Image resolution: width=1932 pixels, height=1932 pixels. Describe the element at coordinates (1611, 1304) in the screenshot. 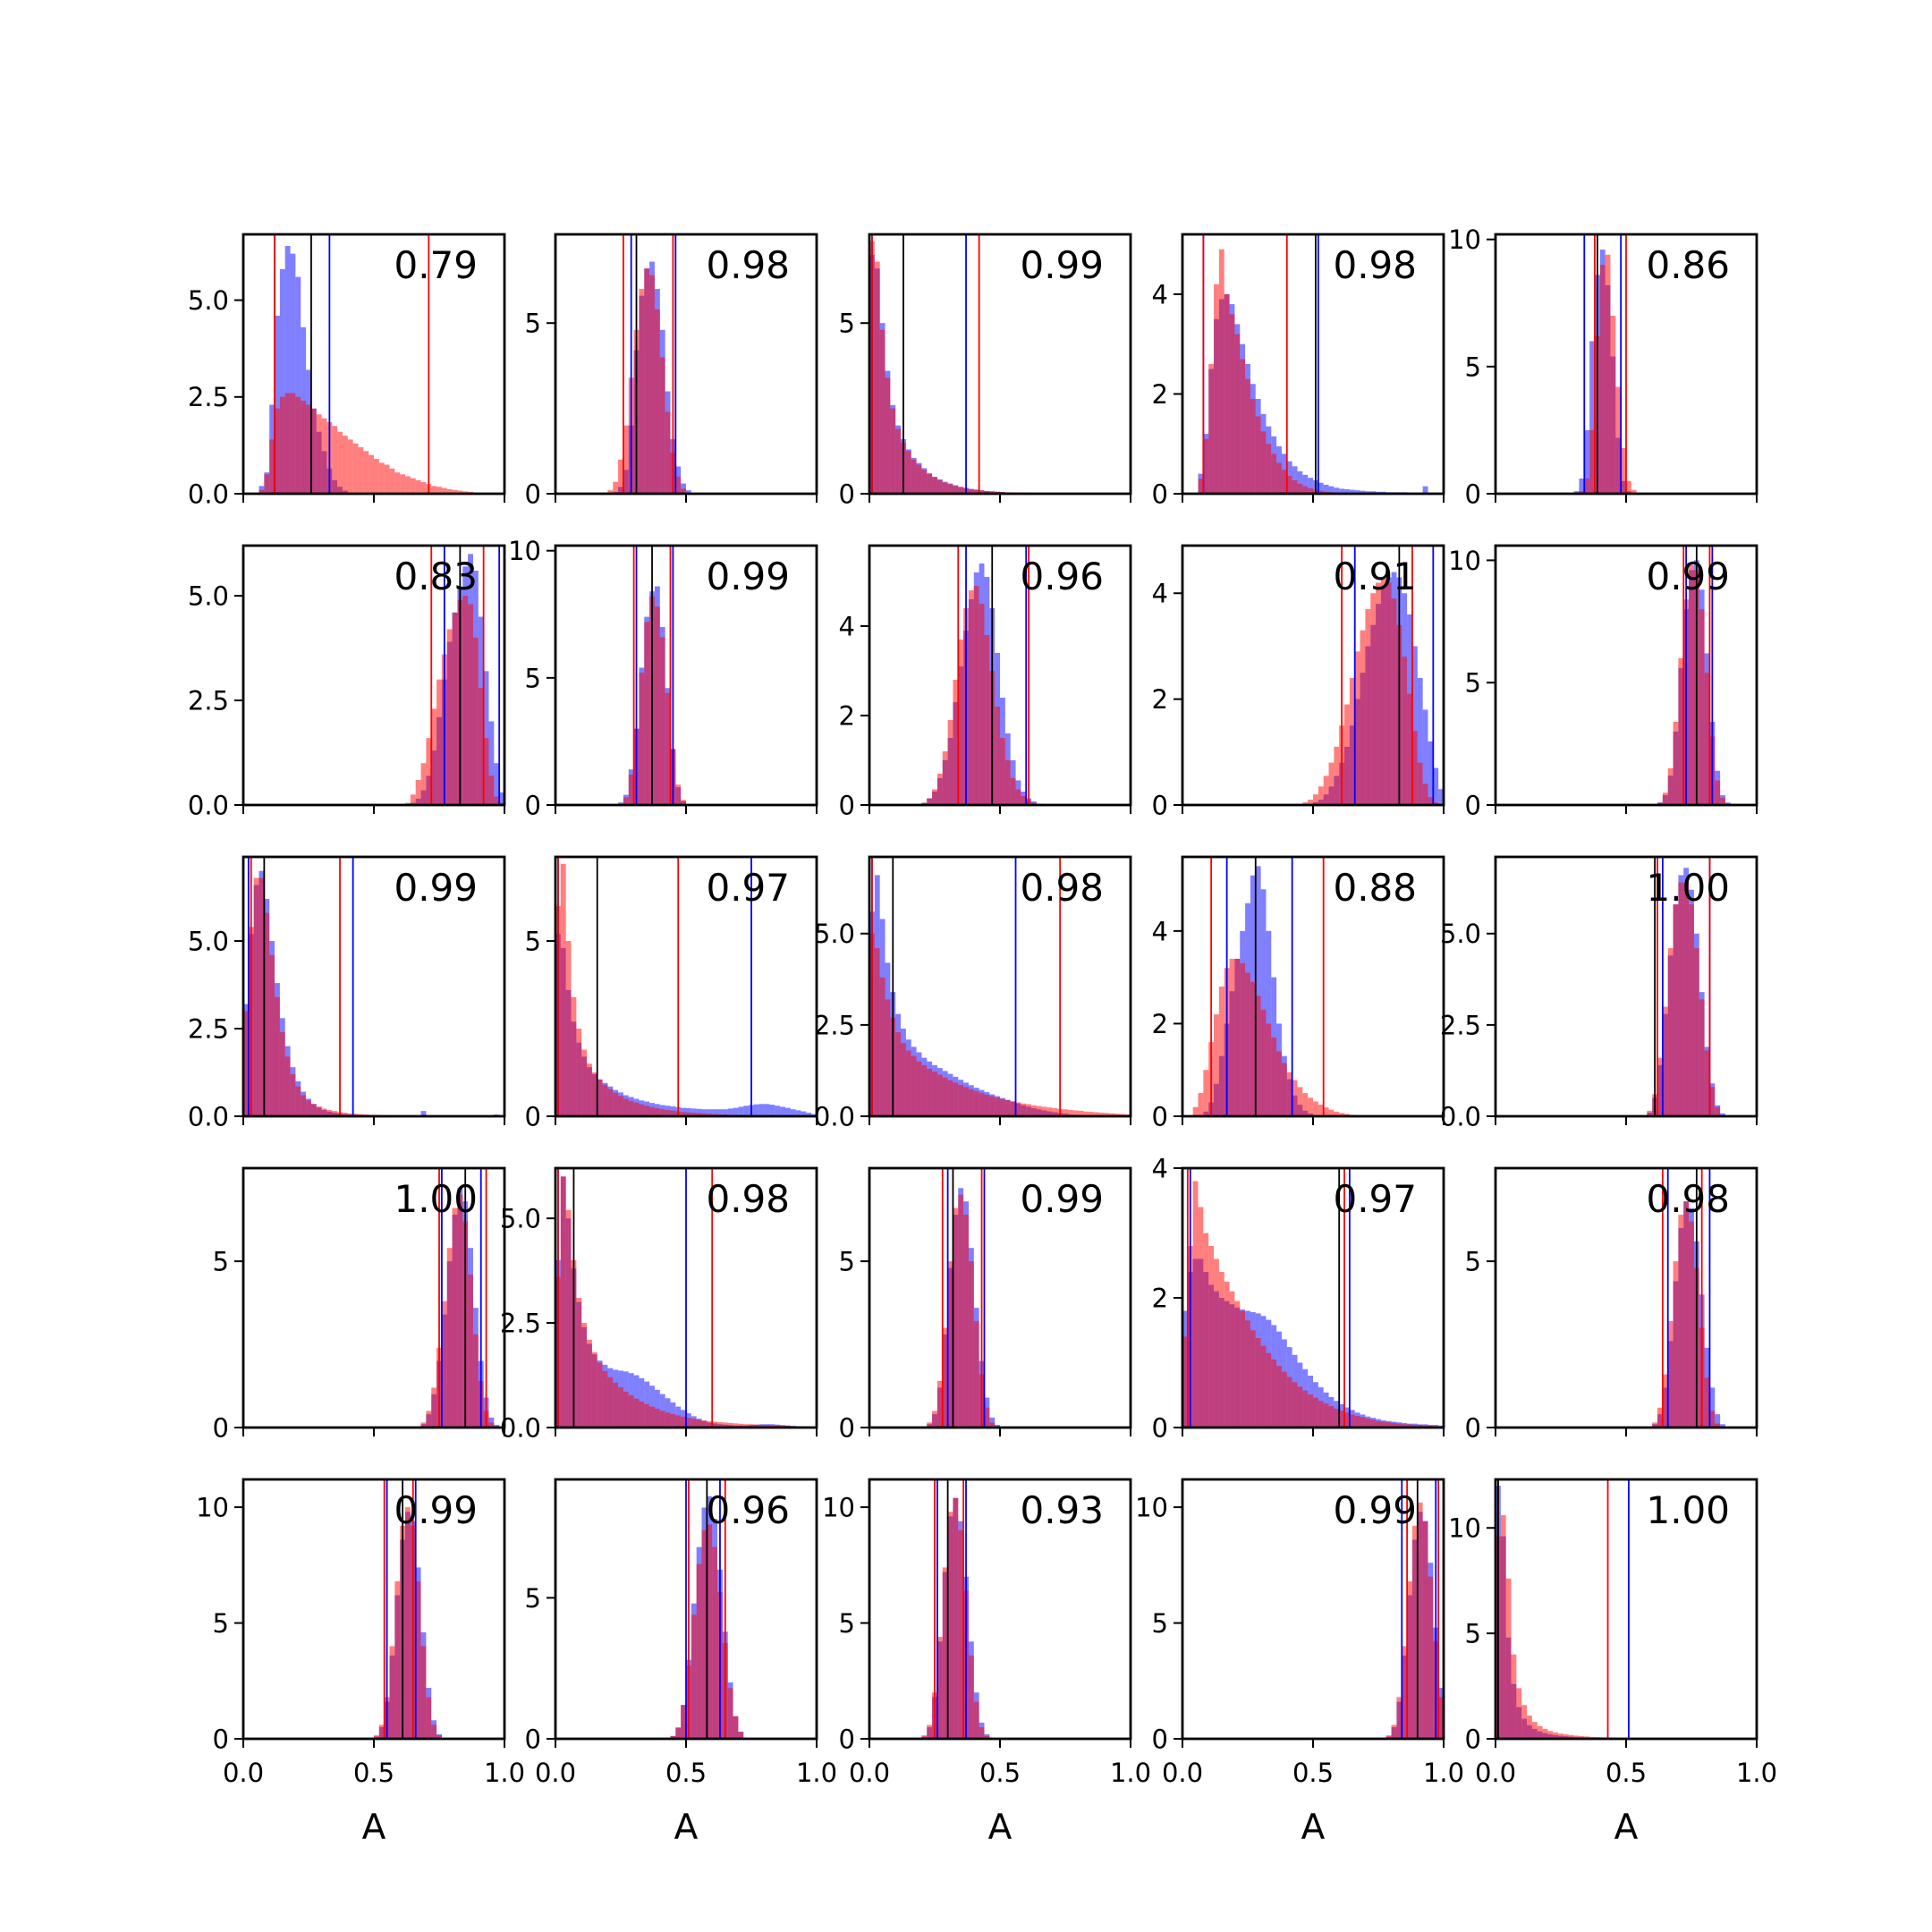

I see `subplot-r3-c4: 050.98` at that location.